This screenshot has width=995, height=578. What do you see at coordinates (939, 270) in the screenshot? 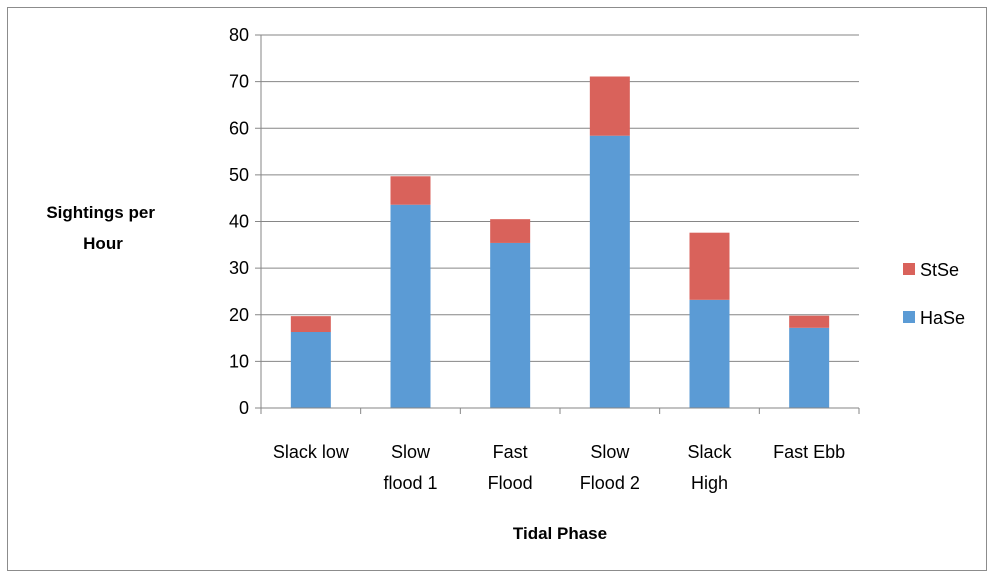
I see `legend-label-stse: StSe` at bounding box center [939, 270].